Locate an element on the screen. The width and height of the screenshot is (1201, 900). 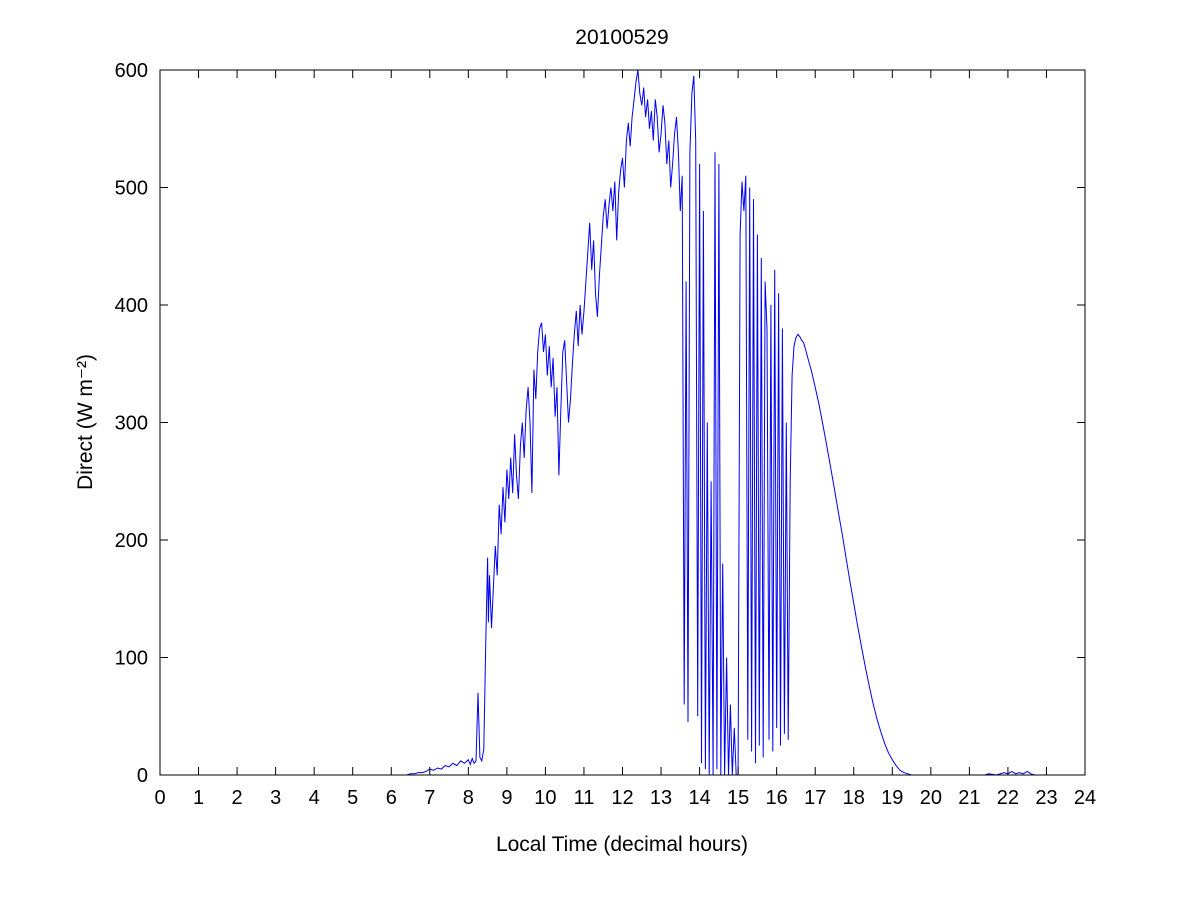
x-tick-label: 7 is located at coordinates (429, 798).